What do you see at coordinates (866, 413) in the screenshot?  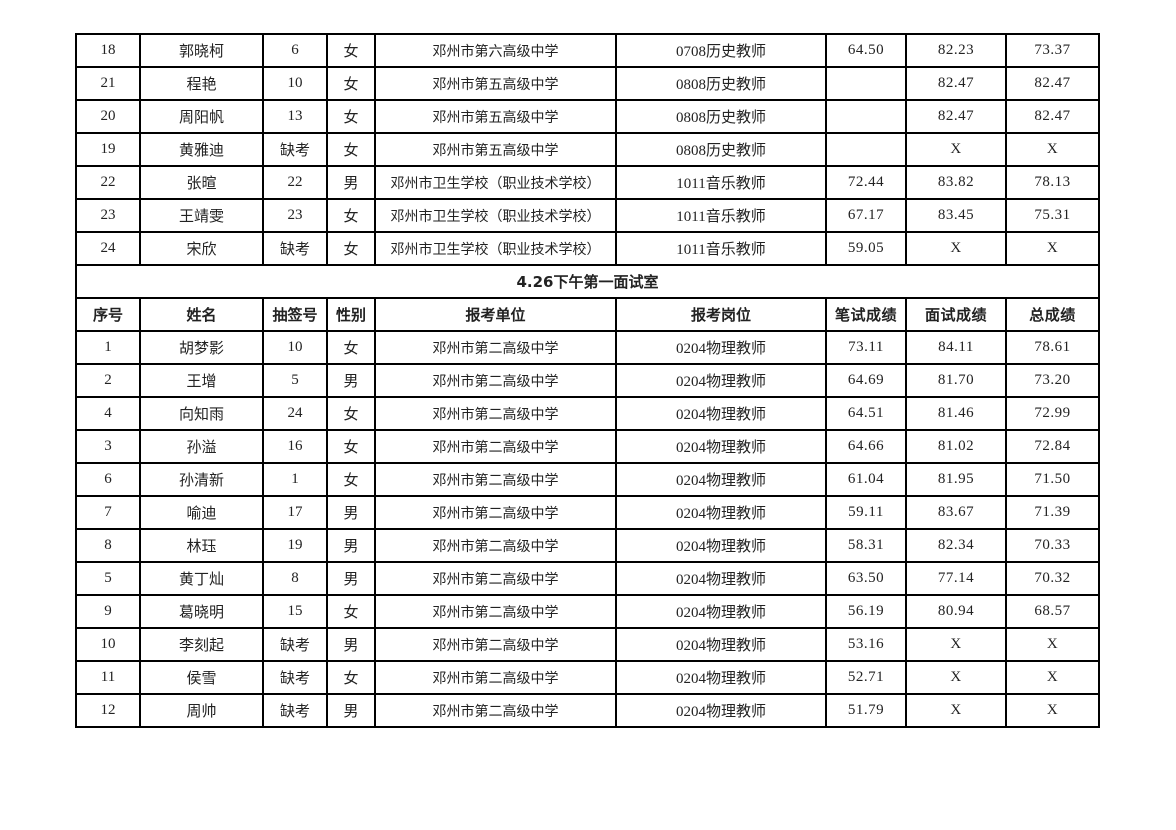 I see `cell-written-score: 64.51` at bounding box center [866, 413].